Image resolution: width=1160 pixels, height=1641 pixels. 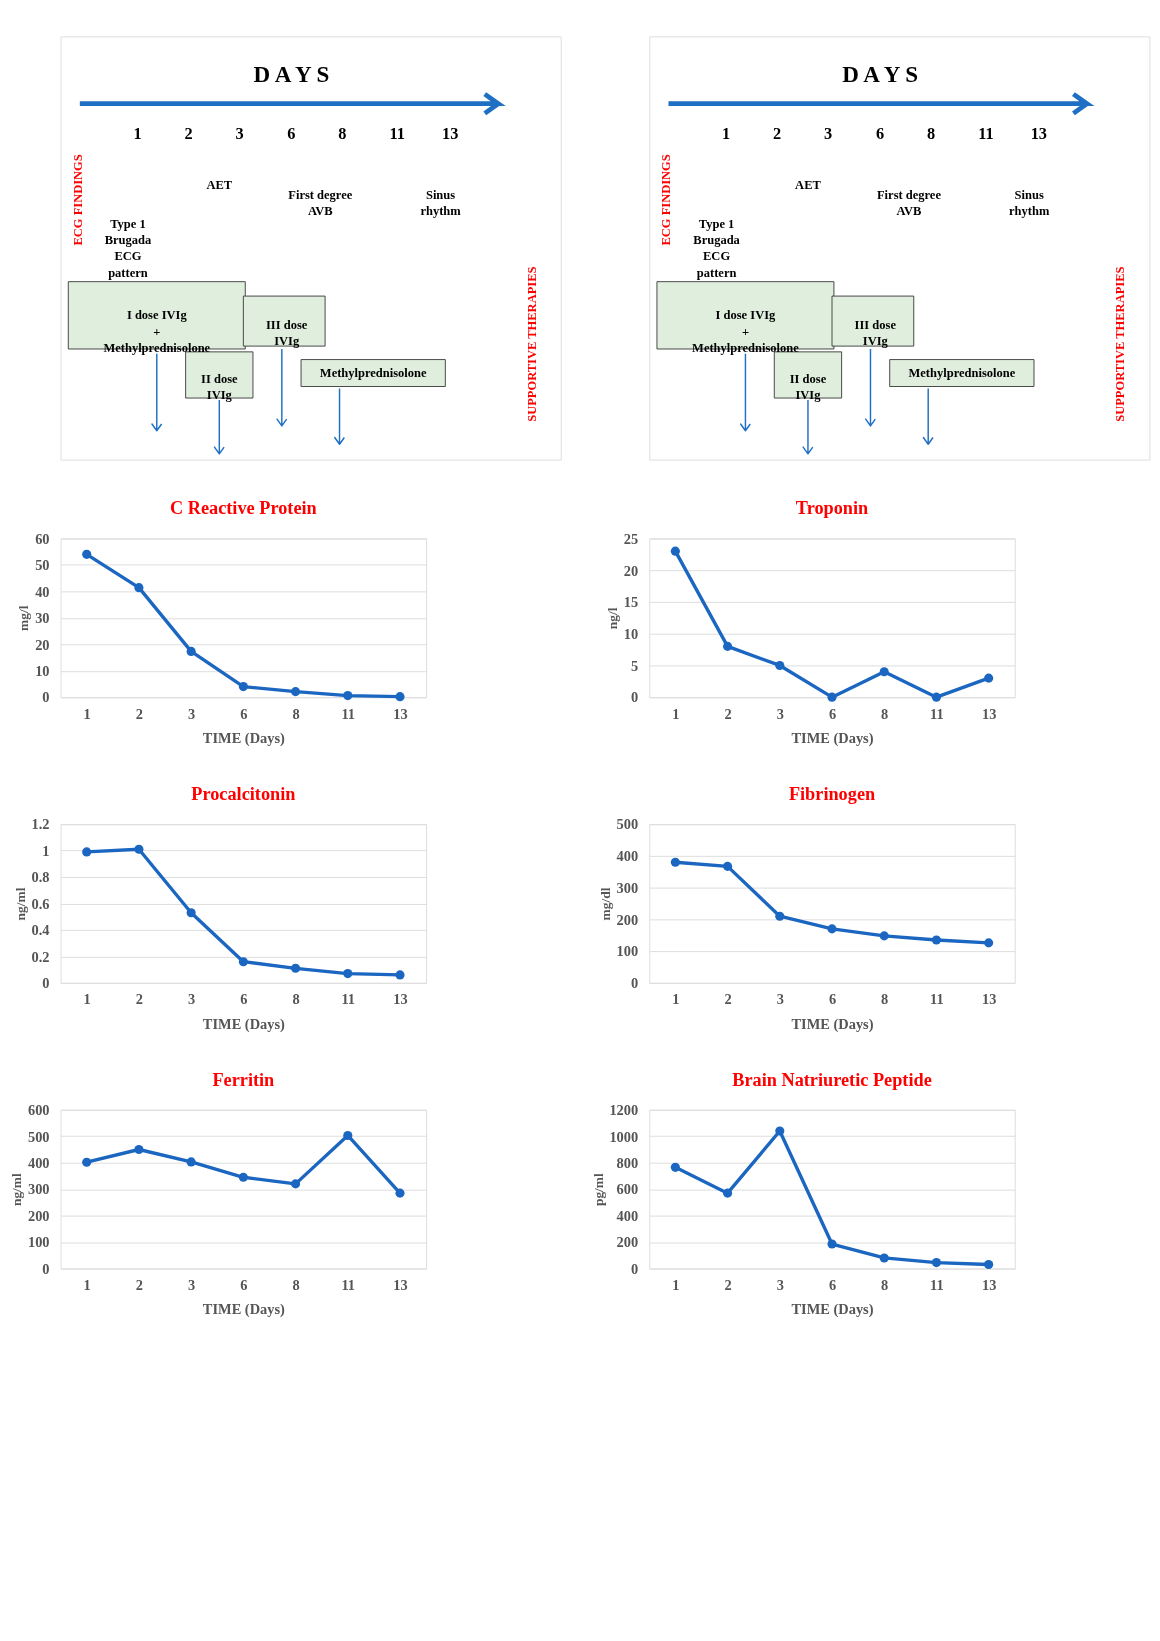 What do you see at coordinates (931, 134) in the screenshot?
I see `category-label: 8` at bounding box center [931, 134].